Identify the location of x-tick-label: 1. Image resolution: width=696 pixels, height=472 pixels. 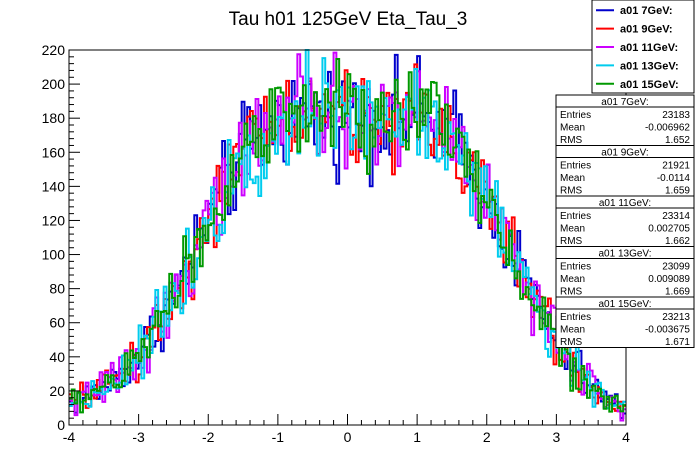
(417, 437).